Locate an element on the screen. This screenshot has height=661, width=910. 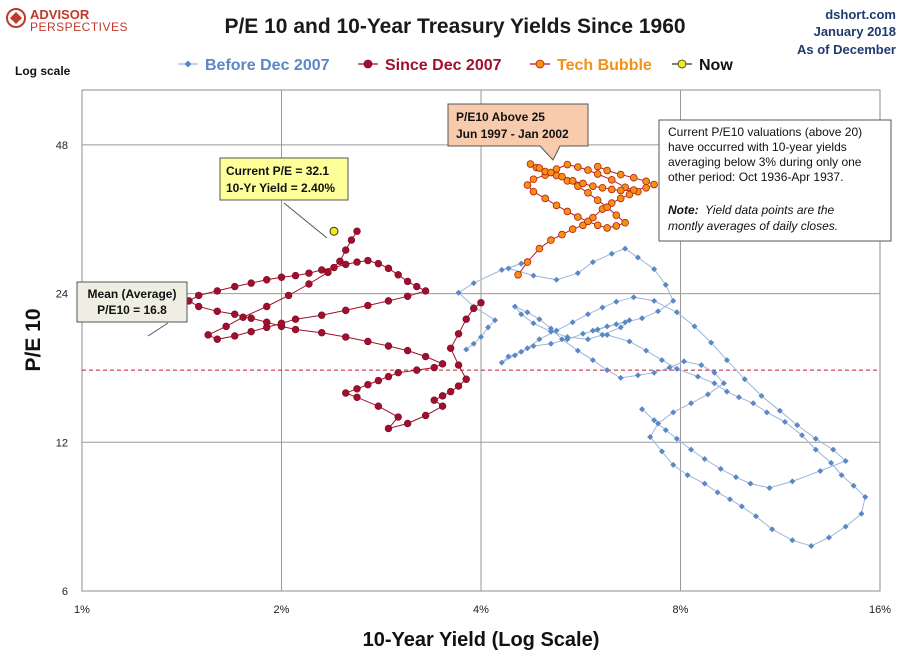
logo: ADVISOR PERSPECTIVES is located at coordinates (67, 20).